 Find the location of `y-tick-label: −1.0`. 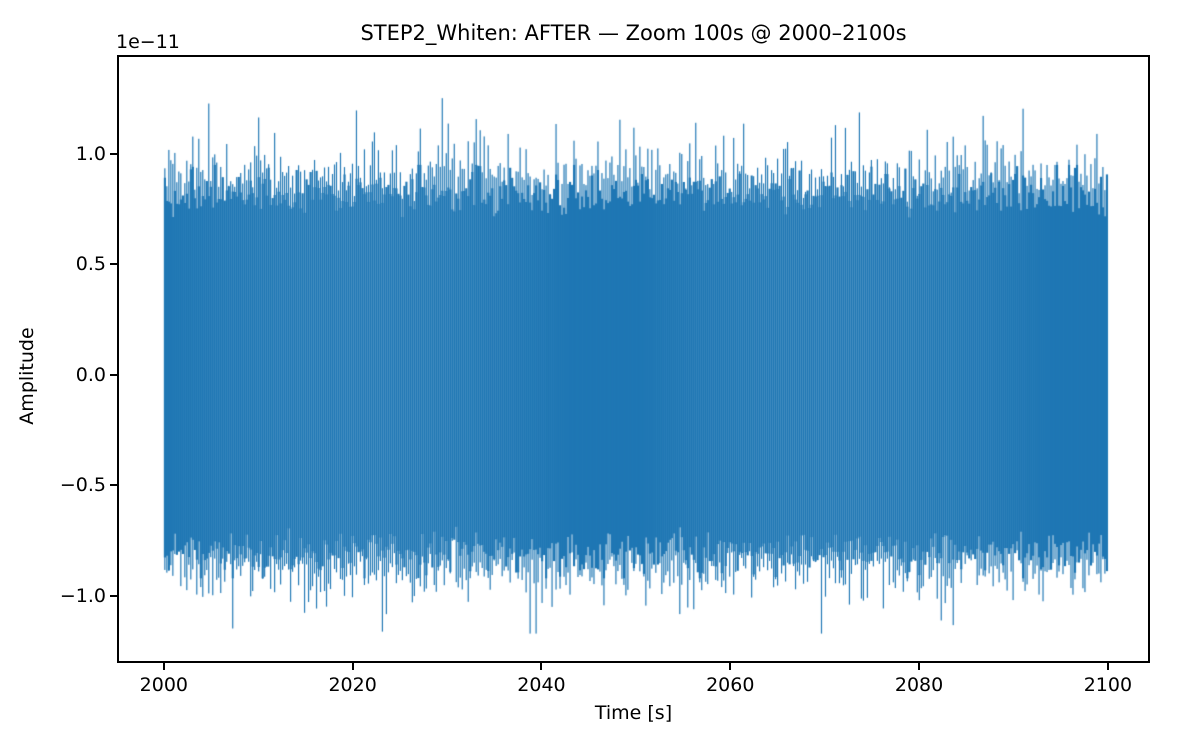

y-tick-label: −1.0 is located at coordinates (82, 596).